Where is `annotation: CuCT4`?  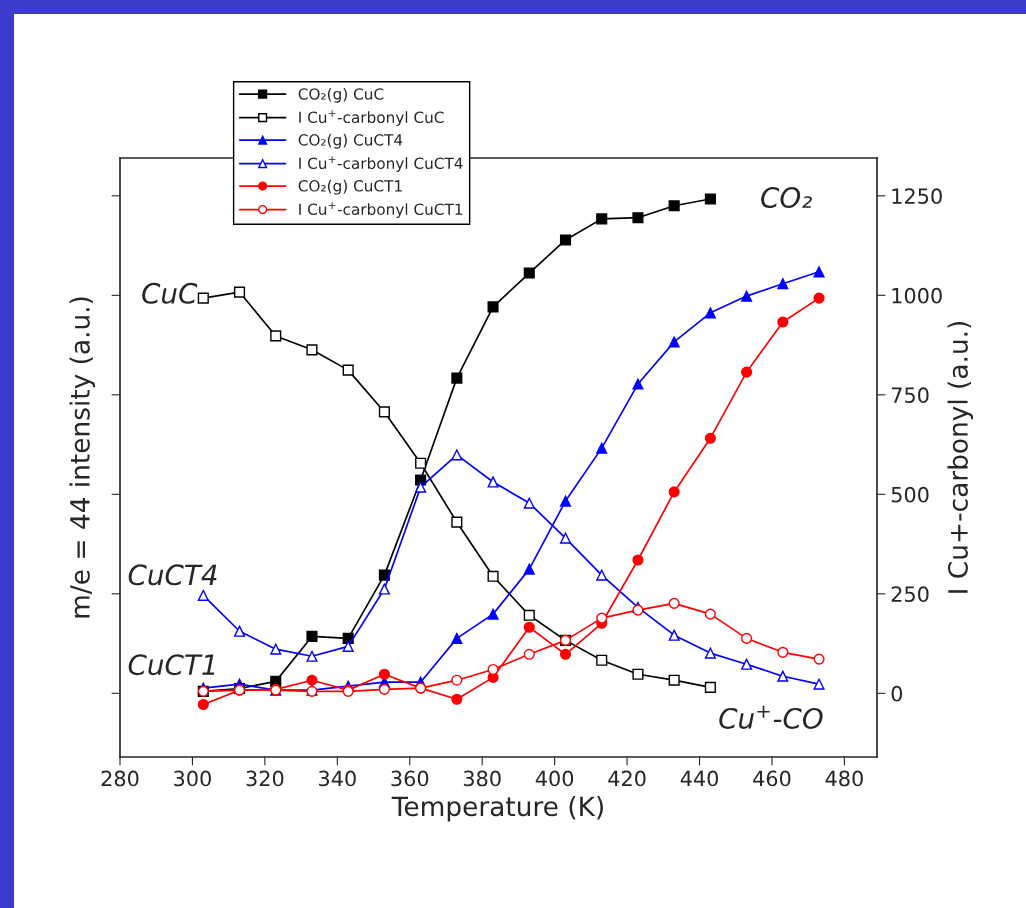 annotation: CuCT4 is located at coordinates (172, 575).